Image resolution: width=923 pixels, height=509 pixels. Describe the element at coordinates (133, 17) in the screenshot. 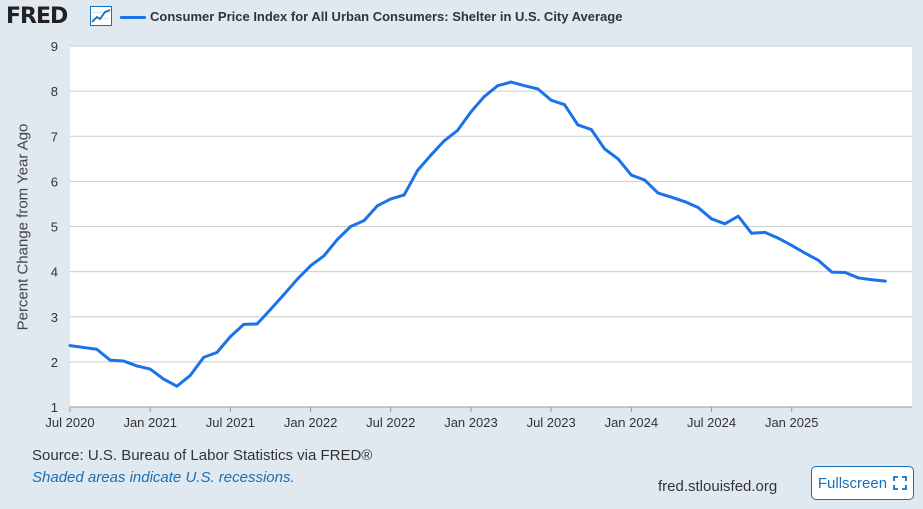

I see `legend-swatch` at that location.